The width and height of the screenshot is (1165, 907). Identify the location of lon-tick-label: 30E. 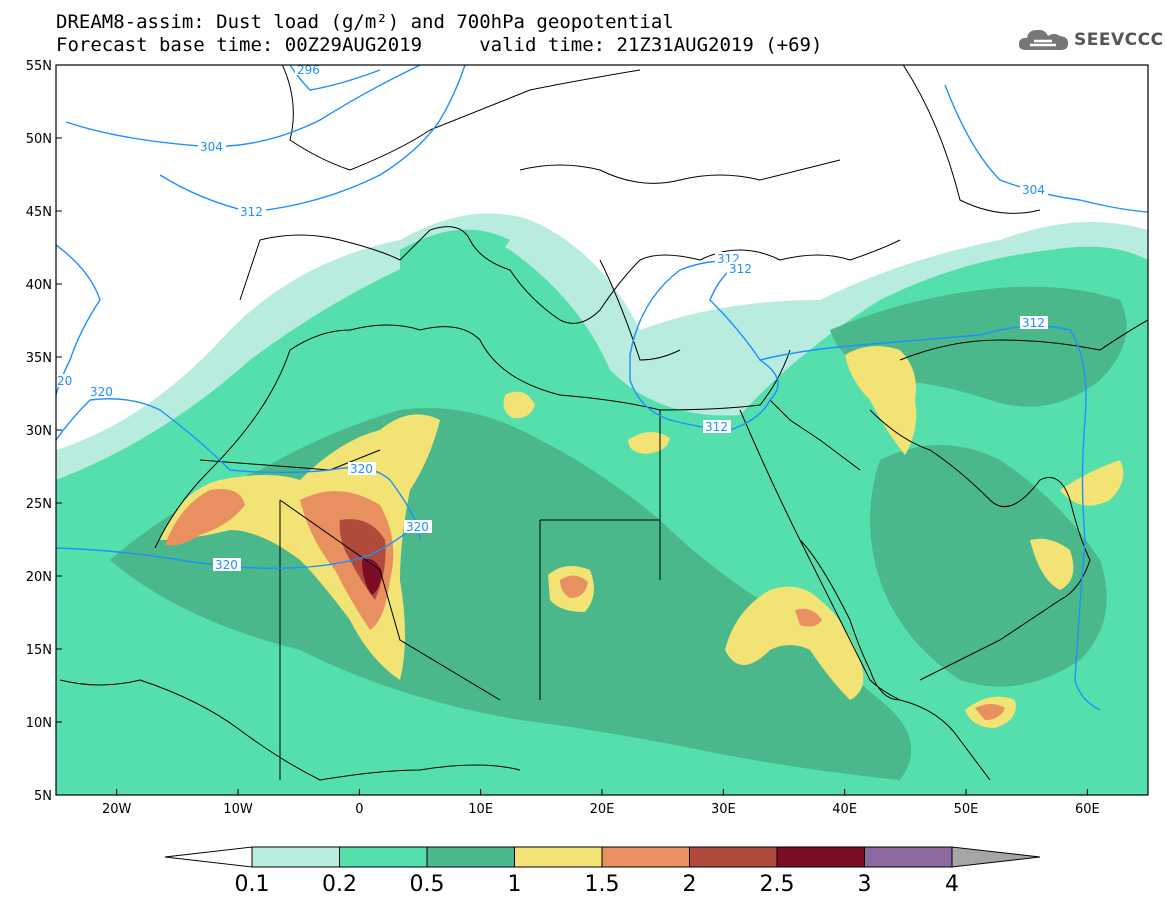
(723, 809).